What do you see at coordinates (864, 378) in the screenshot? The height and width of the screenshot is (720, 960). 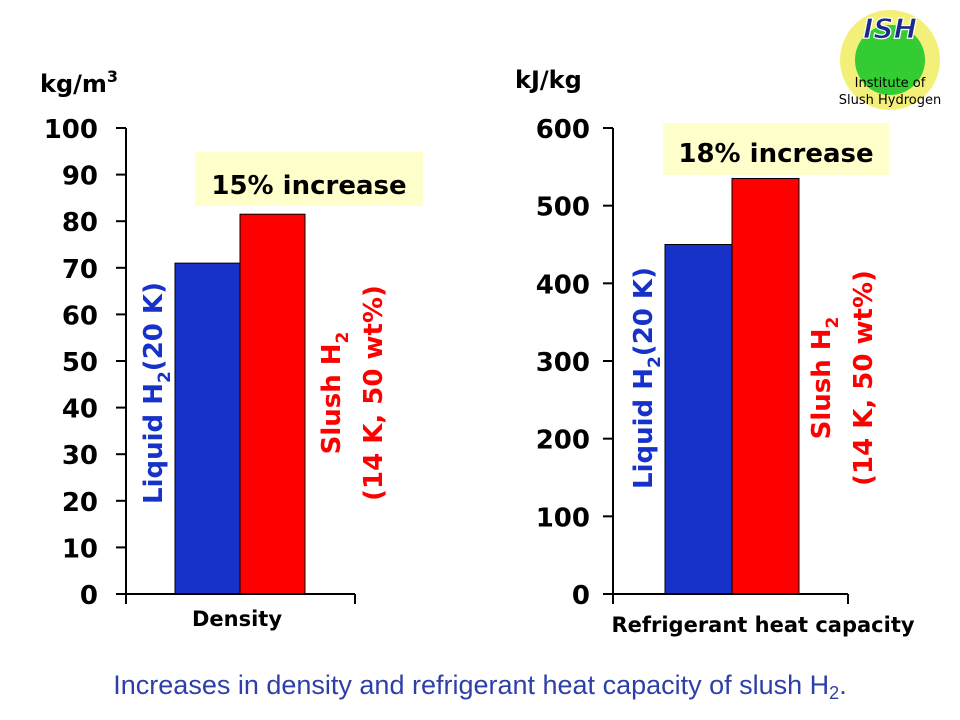 I see `heat-slush-label-line2: (14 K, 50 wt%)` at bounding box center [864, 378].